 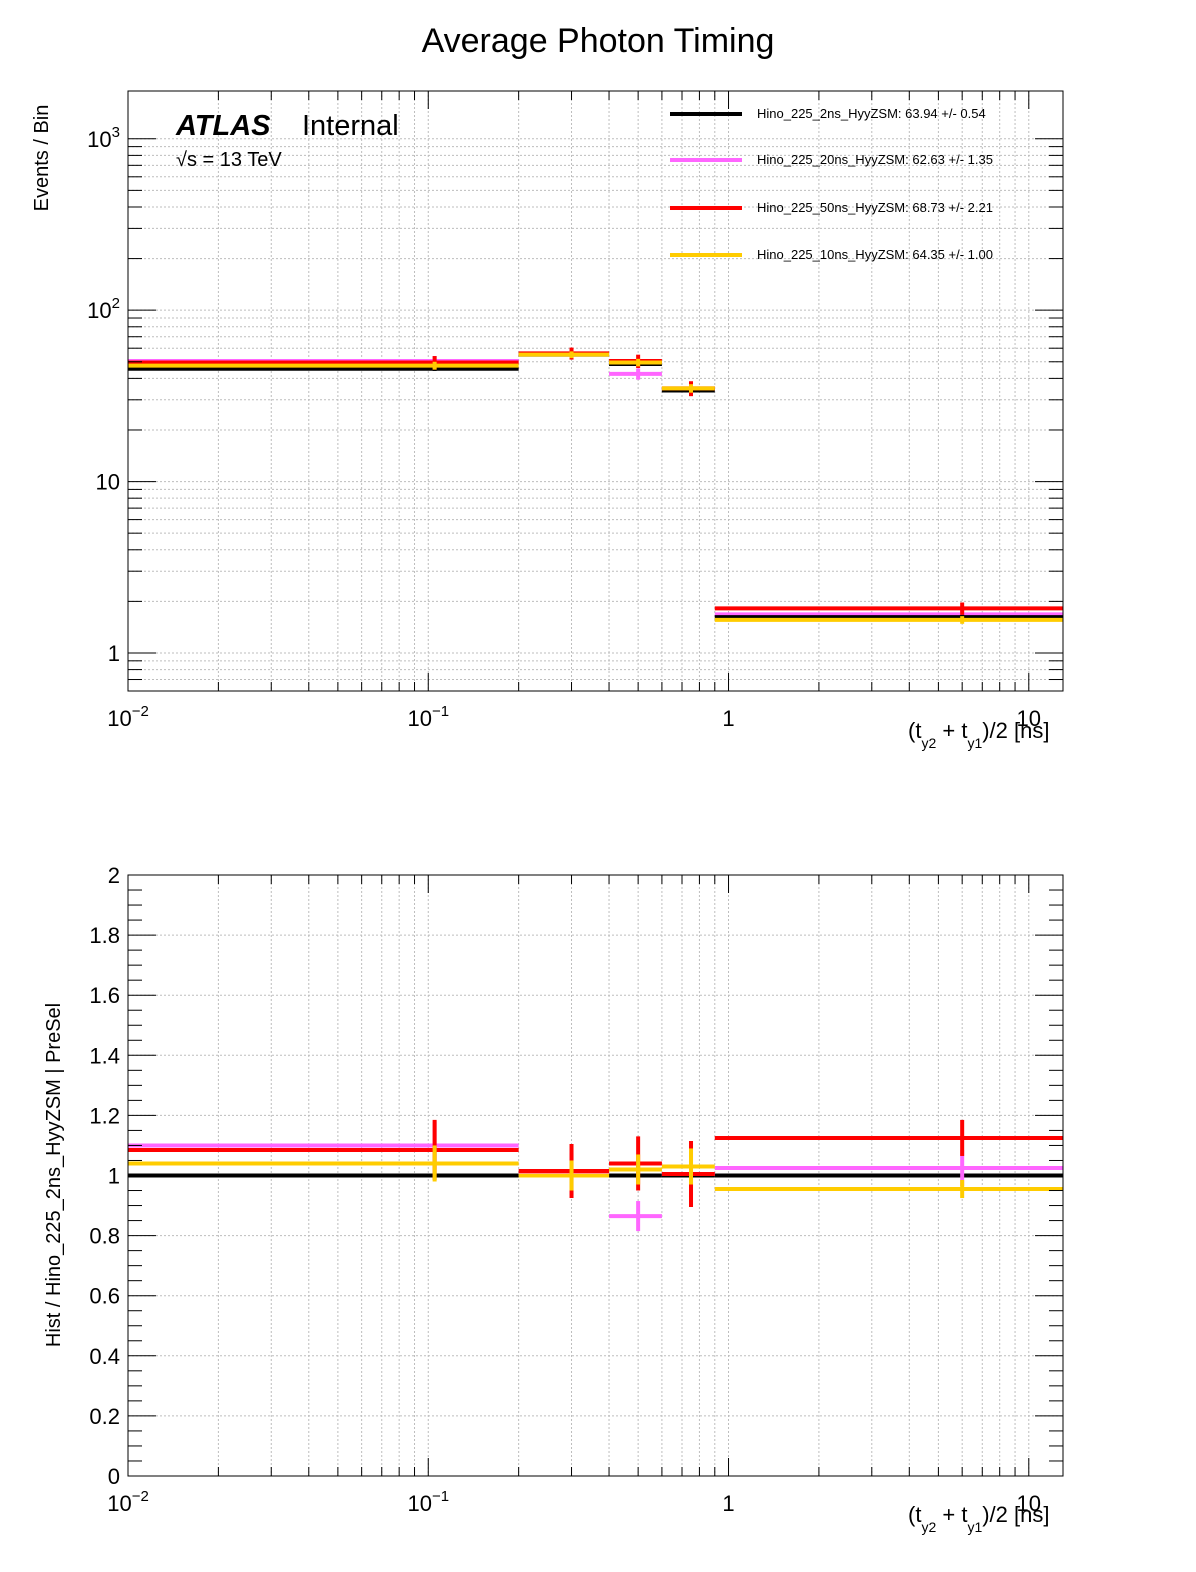 What do you see at coordinates (350, 126) in the screenshot?
I see `atlas-status: Internal` at bounding box center [350, 126].